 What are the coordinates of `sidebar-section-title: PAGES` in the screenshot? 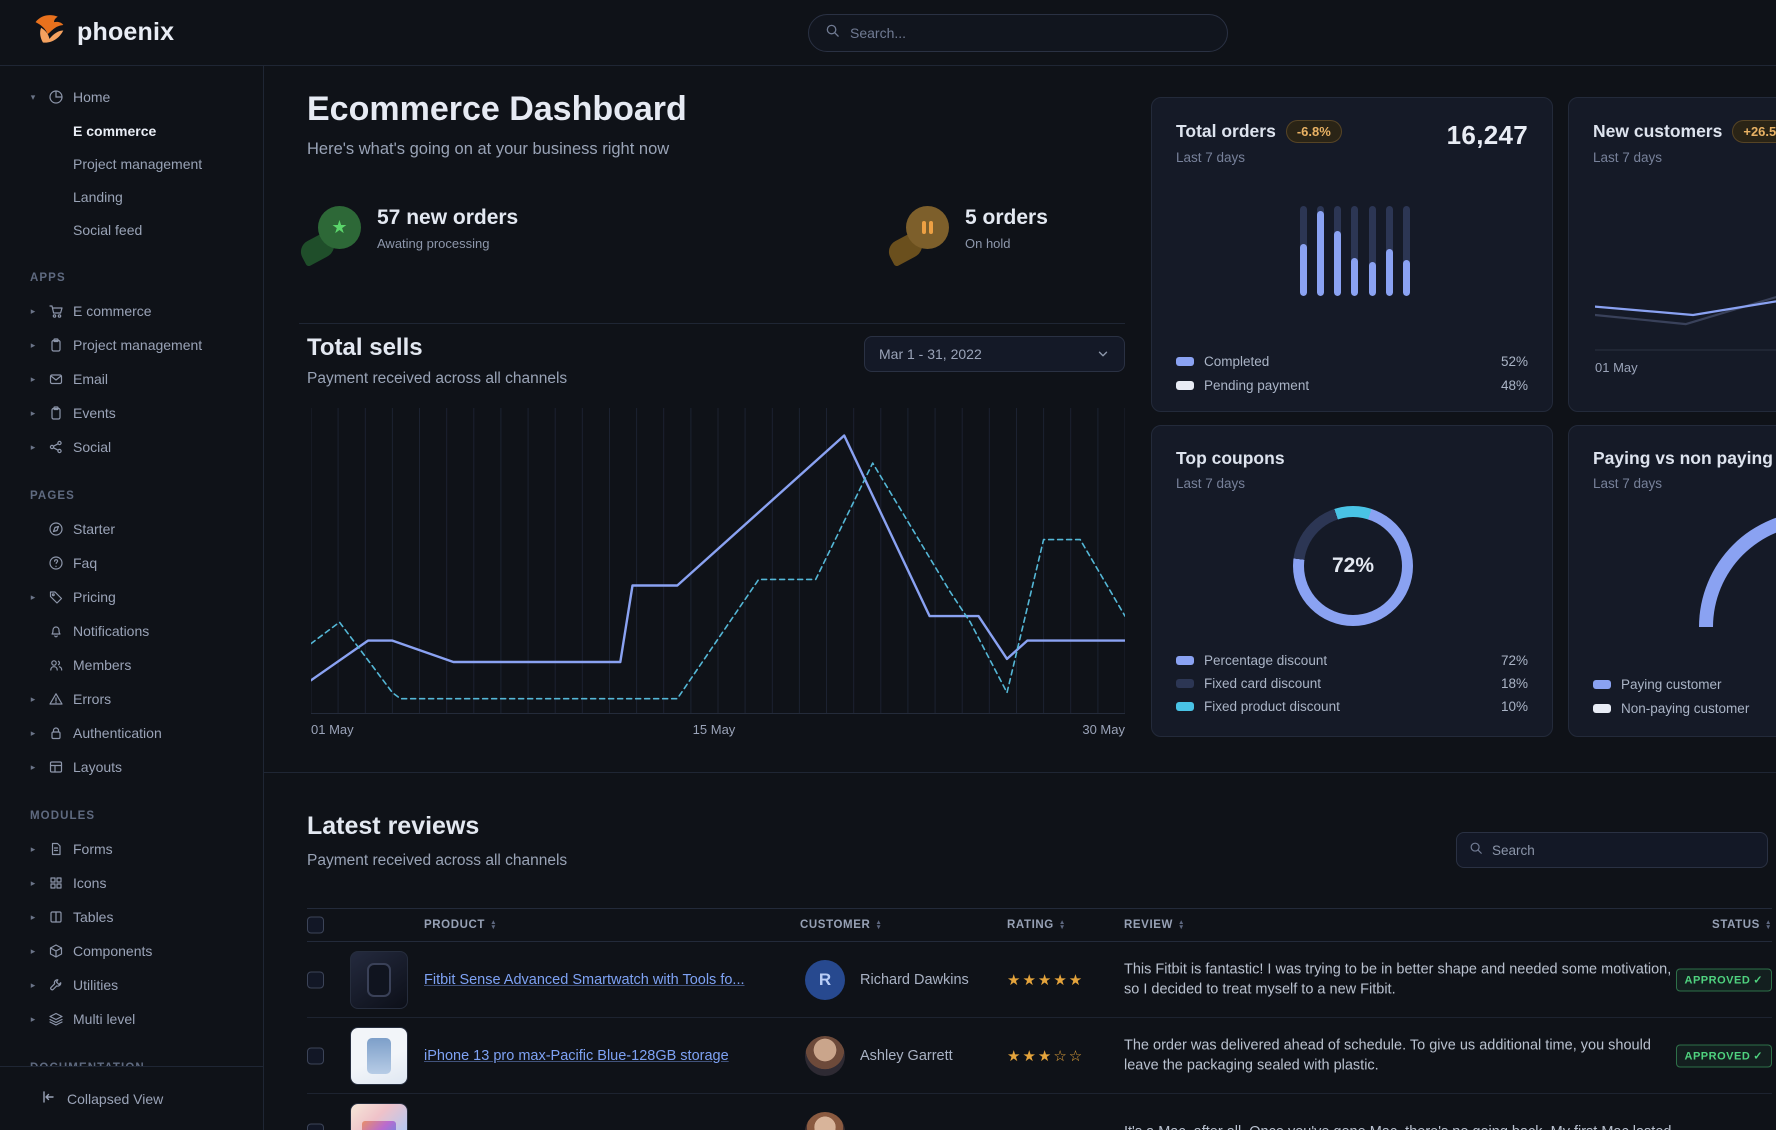 It's located at (52, 496).